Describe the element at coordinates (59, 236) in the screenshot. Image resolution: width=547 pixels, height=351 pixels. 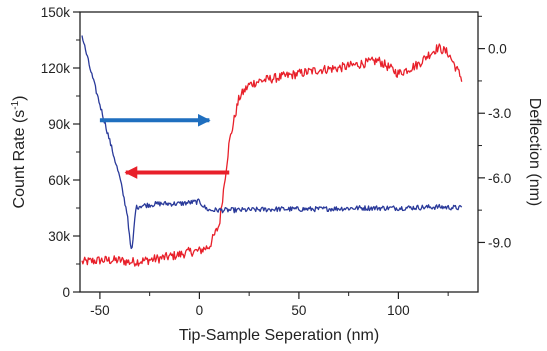
I see `y-left-tick-label: 30k` at that location.